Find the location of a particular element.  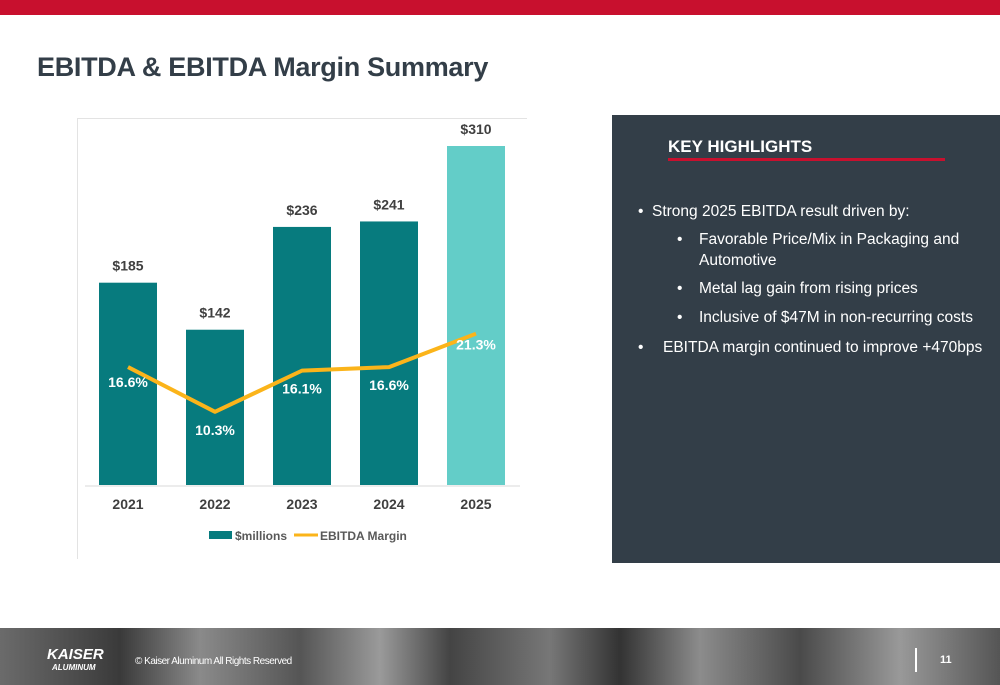

highlight-item: • Strong 2025 EBITDA result driven by: is located at coordinates (774, 211).